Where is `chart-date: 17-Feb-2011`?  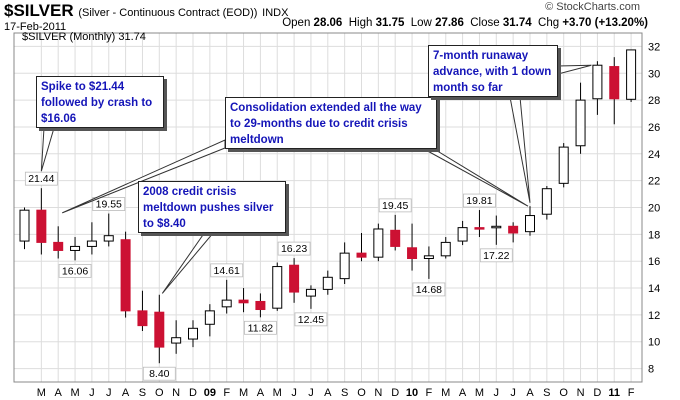
chart-date: 17-Feb-2011 is located at coordinates (35, 27).